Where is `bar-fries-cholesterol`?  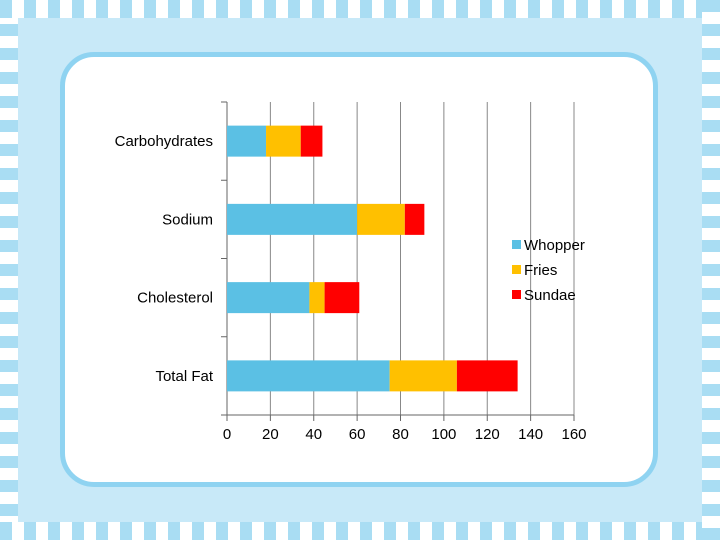 bar-fries-cholesterol is located at coordinates (317, 298).